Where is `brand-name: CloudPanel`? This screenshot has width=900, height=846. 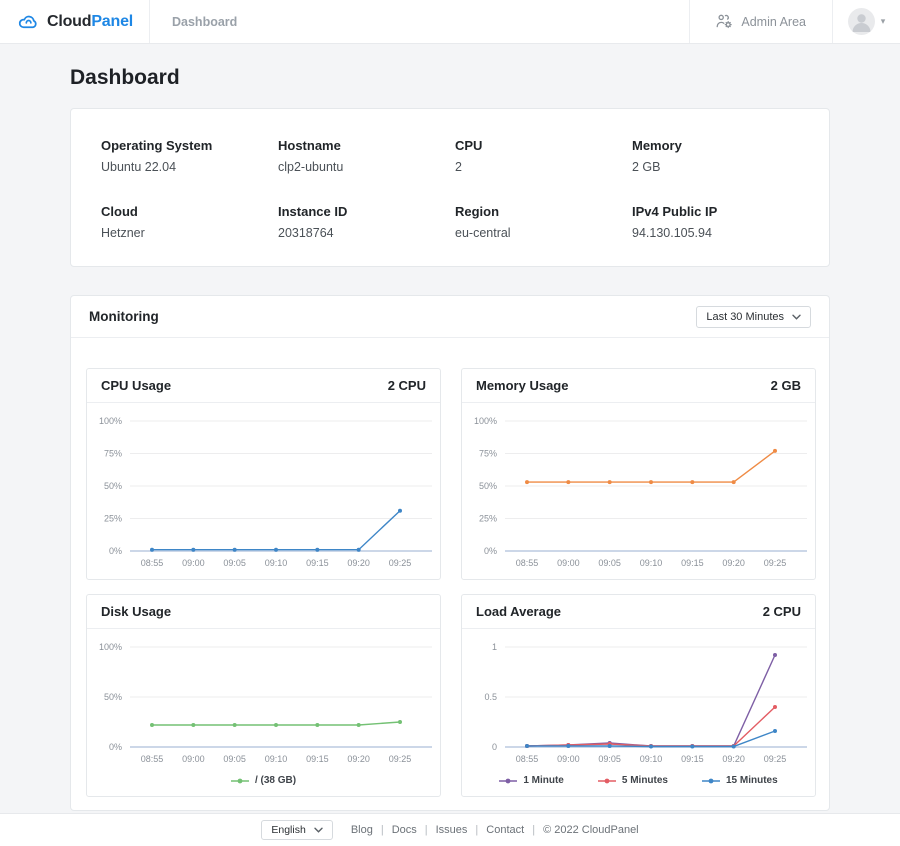
brand-name: CloudPanel is located at coordinates (90, 21).